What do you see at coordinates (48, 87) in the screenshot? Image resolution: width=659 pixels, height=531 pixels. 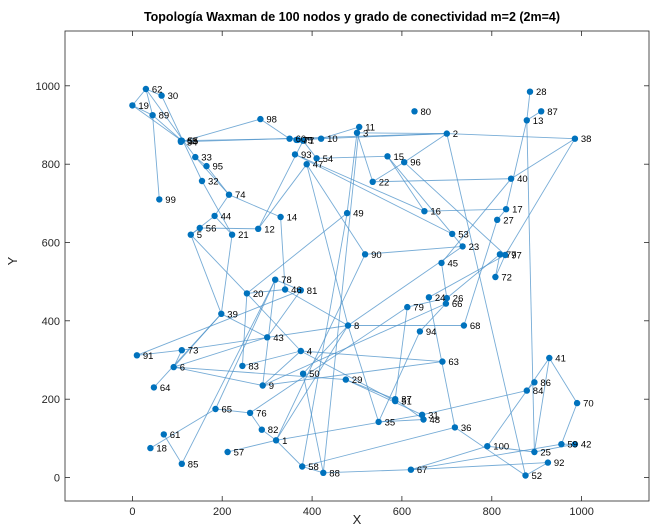 I see `y-tick-label-1000: 1000` at bounding box center [48, 87].